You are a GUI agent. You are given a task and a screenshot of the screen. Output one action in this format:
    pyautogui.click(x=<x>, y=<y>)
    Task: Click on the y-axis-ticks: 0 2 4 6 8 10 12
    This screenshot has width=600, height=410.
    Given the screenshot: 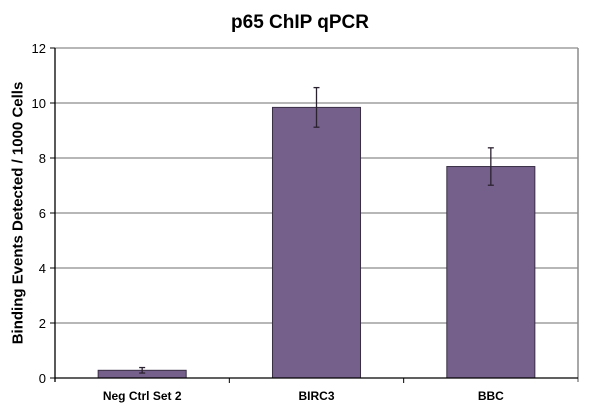 What is the action you would take?
    pyautogui.click(x=43, y=213)
    